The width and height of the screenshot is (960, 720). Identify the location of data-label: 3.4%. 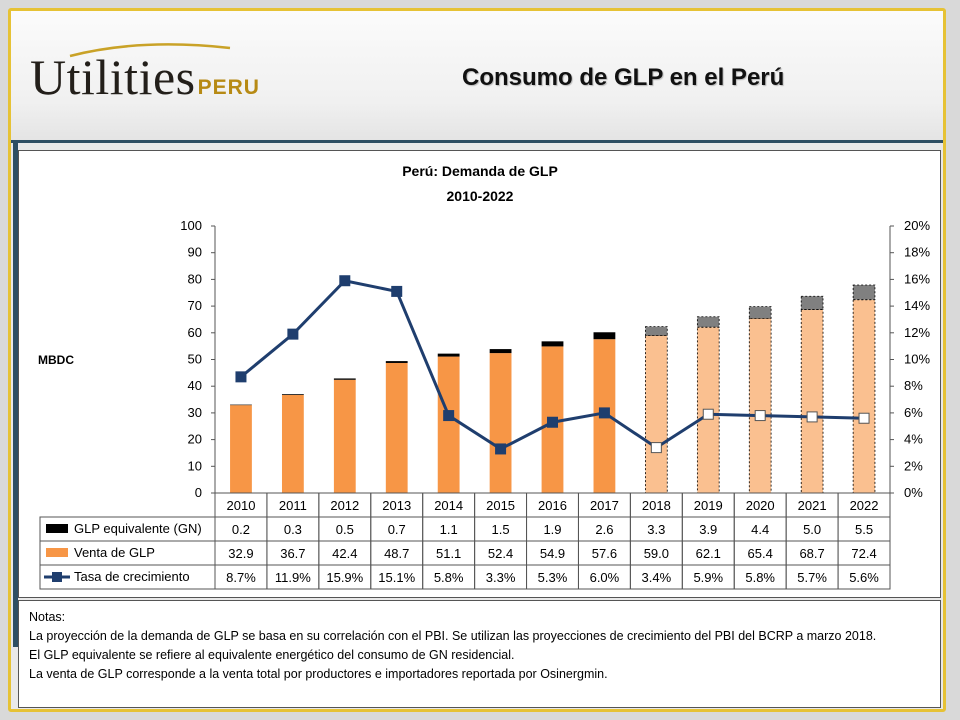
(657, 577).